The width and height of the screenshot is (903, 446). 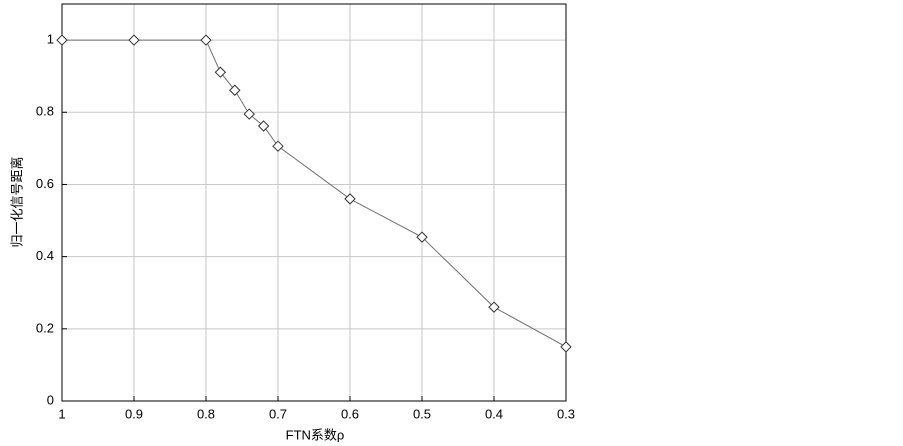 I want to click on x-tick-label: 0.9, so click(x=134, y=413).